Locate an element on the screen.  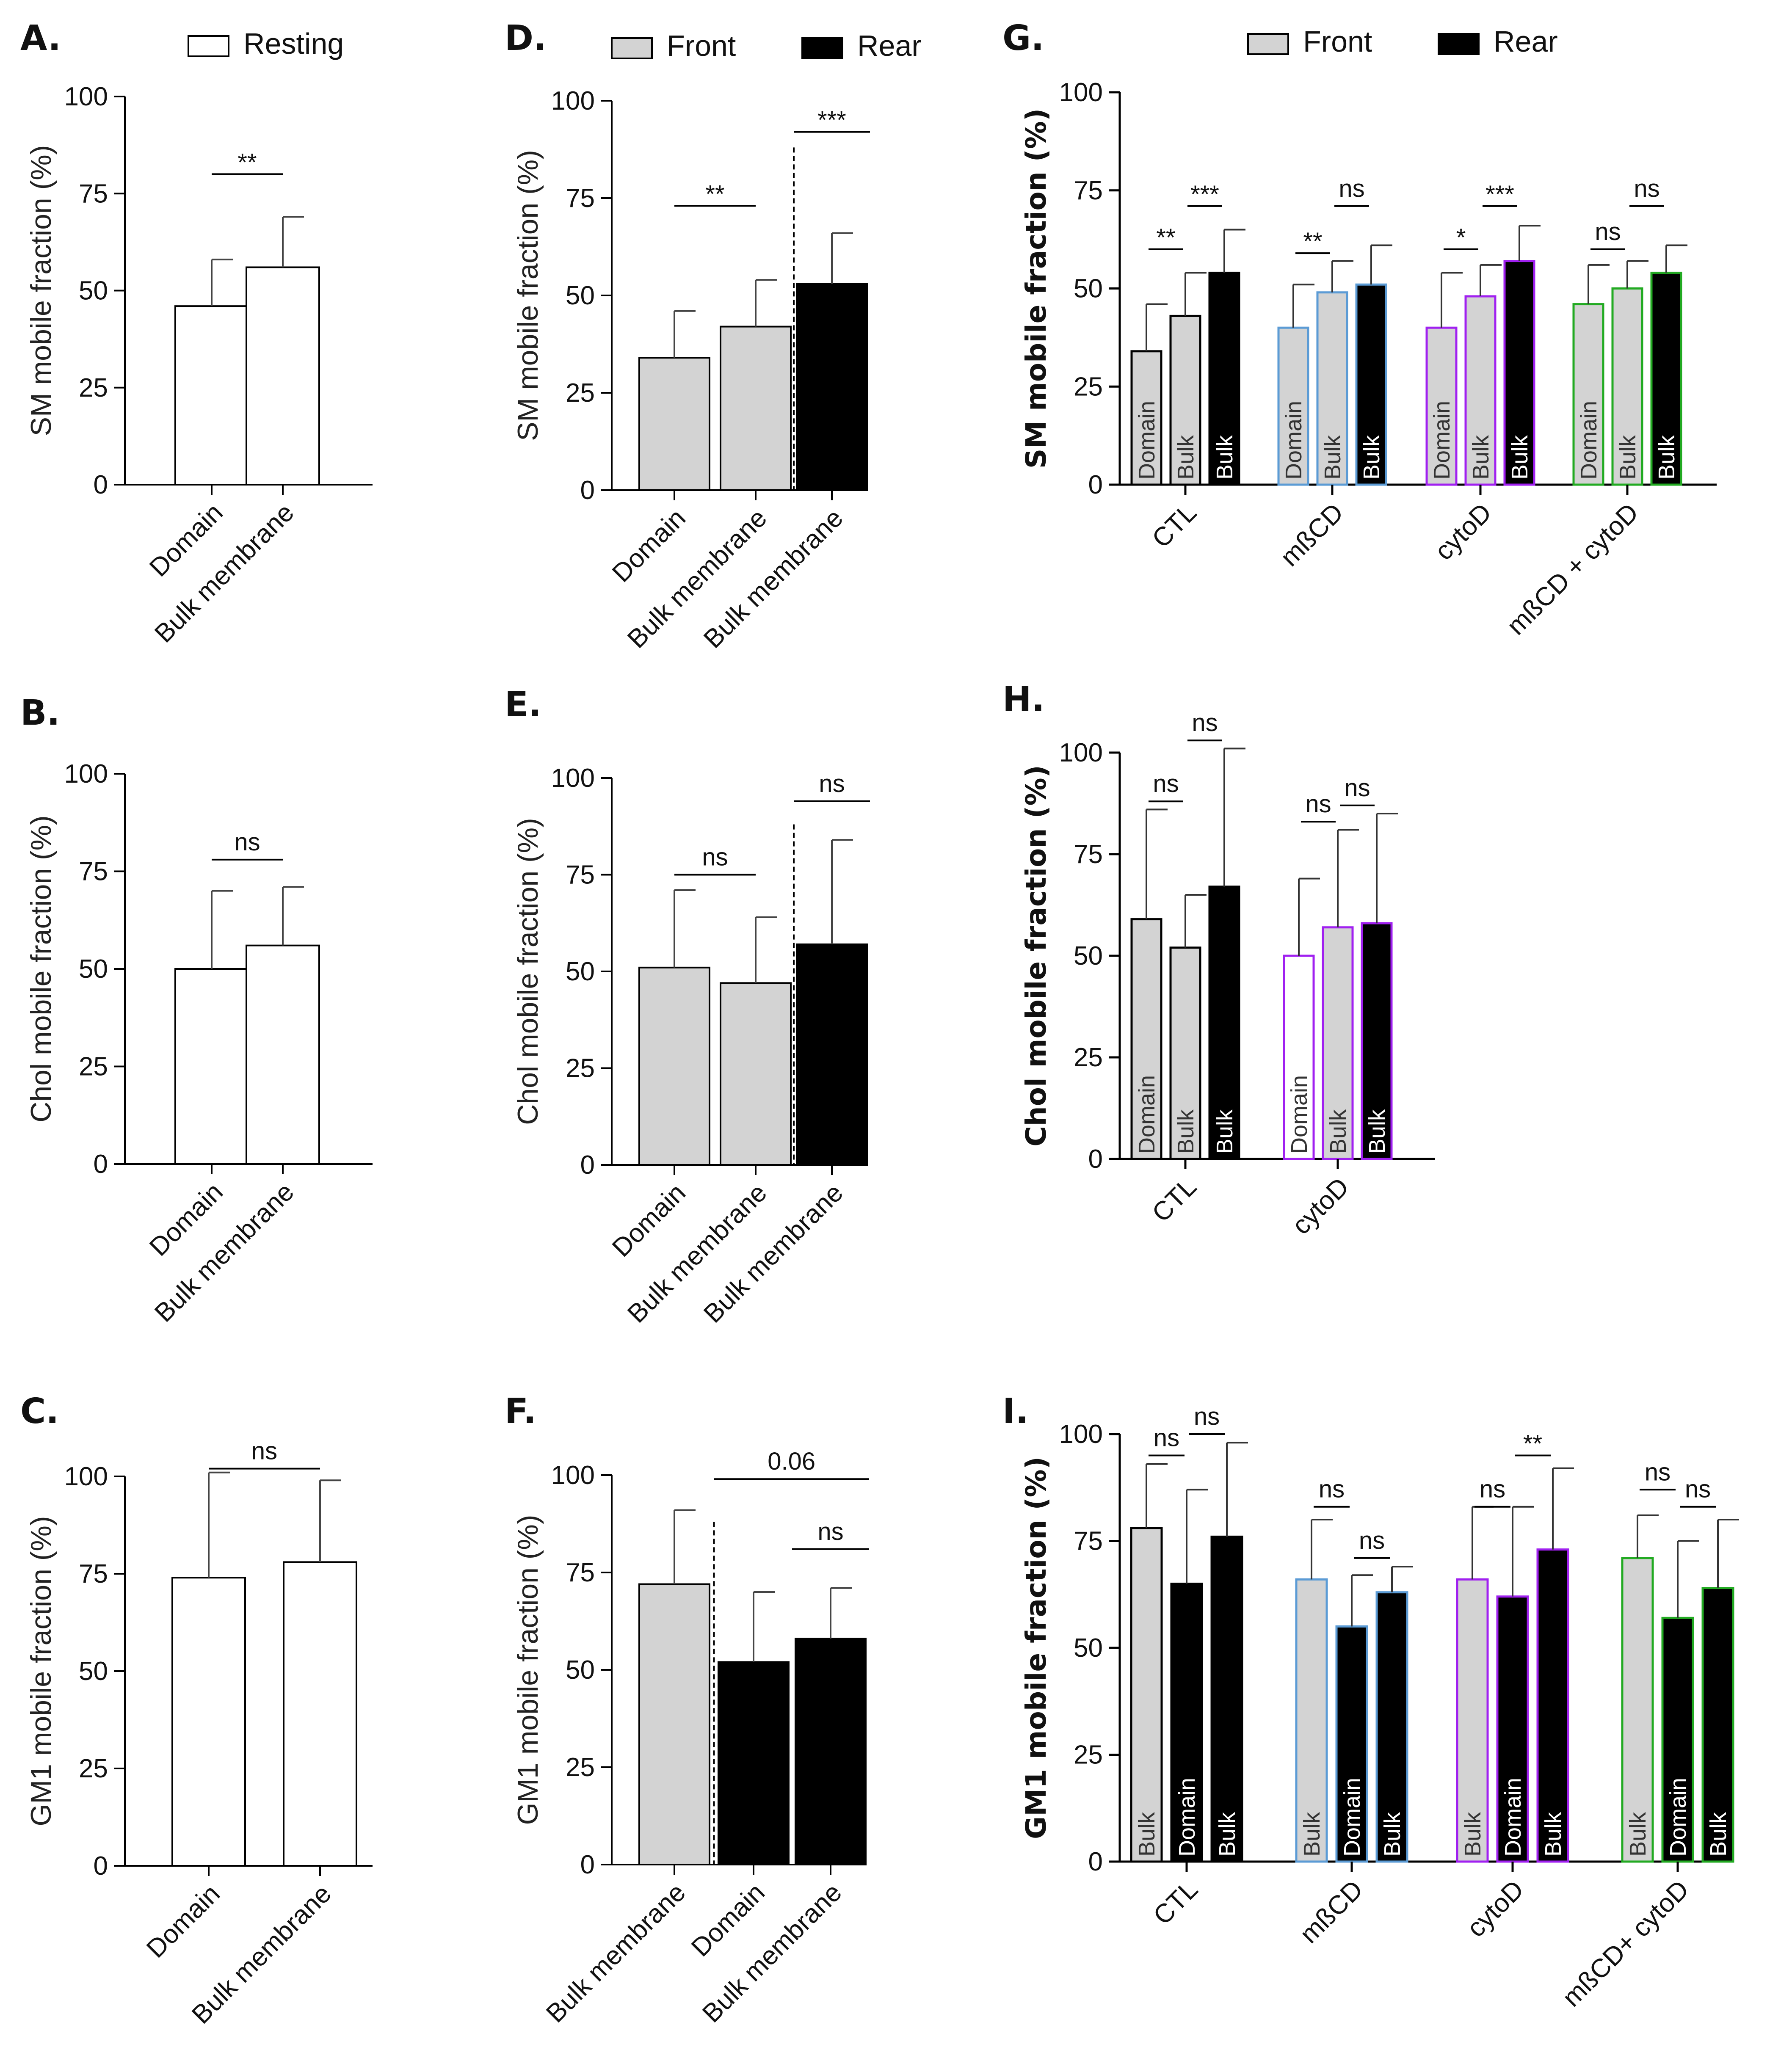
x-tick-label-h-0: CTL is located at coordinates (1174, 1200).